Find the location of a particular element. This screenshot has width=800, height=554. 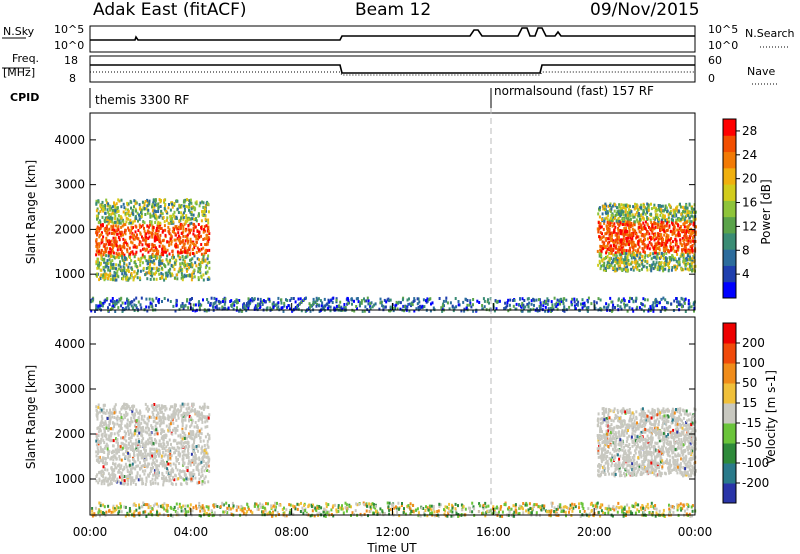

colorbar-tick-label: 12 is located at coordinates (749, 226).